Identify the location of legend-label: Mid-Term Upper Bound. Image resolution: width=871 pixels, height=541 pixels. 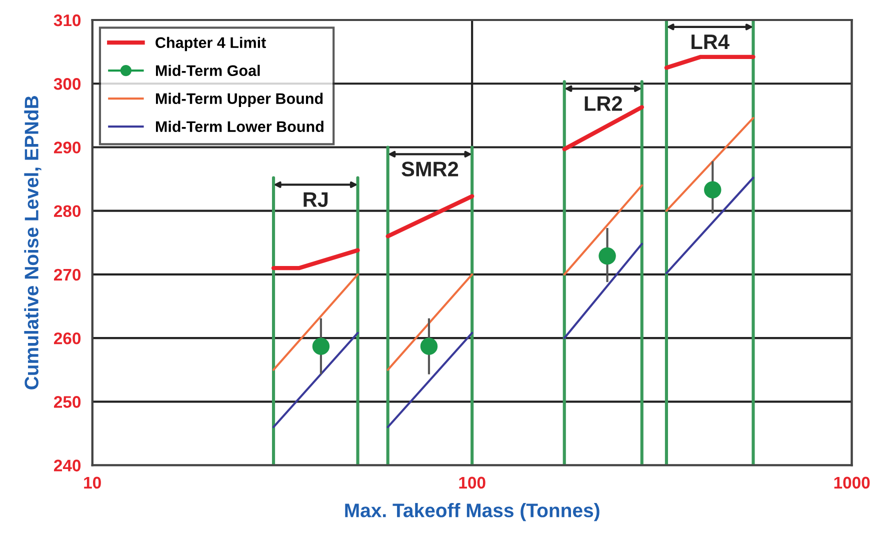
(239, 100).